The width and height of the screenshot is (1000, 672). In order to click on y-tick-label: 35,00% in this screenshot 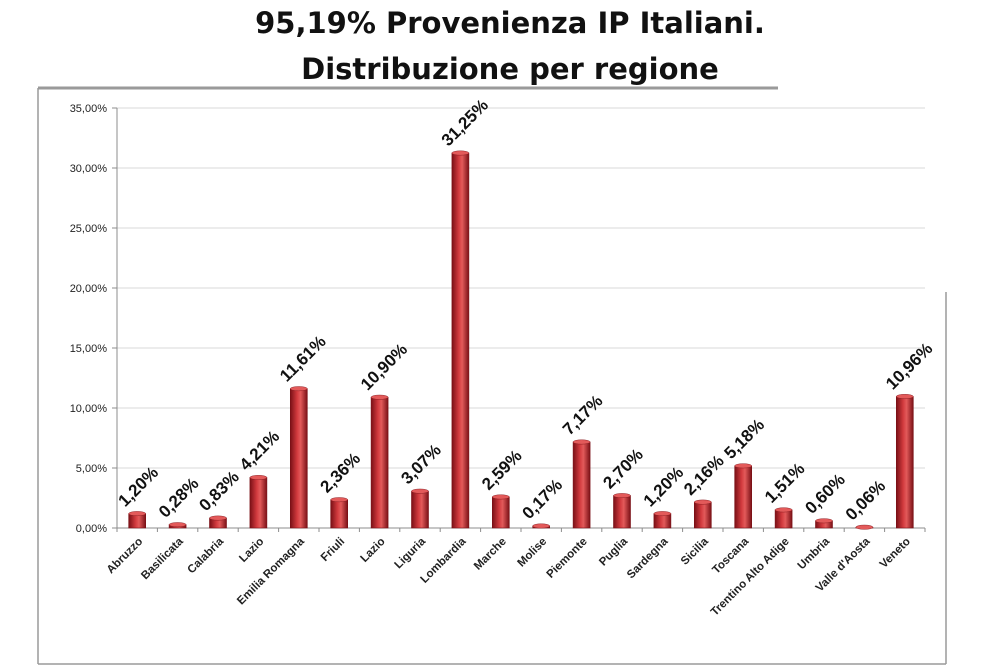, I will do `click(89, 109)`.